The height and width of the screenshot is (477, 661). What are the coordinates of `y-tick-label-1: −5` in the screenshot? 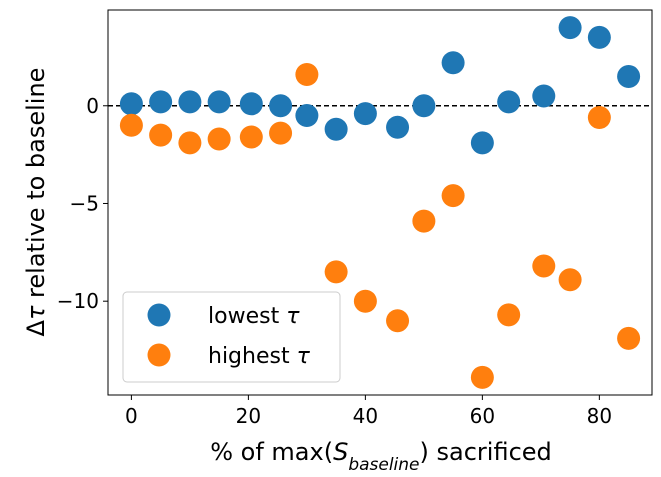 It's located at (84, 203).